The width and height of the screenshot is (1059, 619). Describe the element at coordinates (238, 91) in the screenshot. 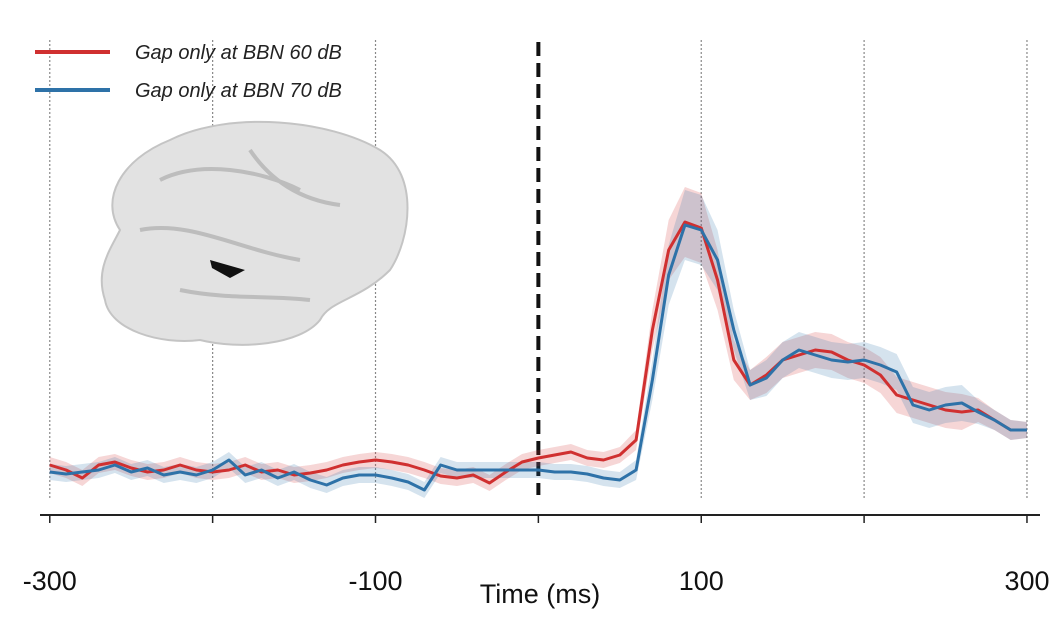

I see `legend-label: Gap only at BBN 70 dB` at that location.